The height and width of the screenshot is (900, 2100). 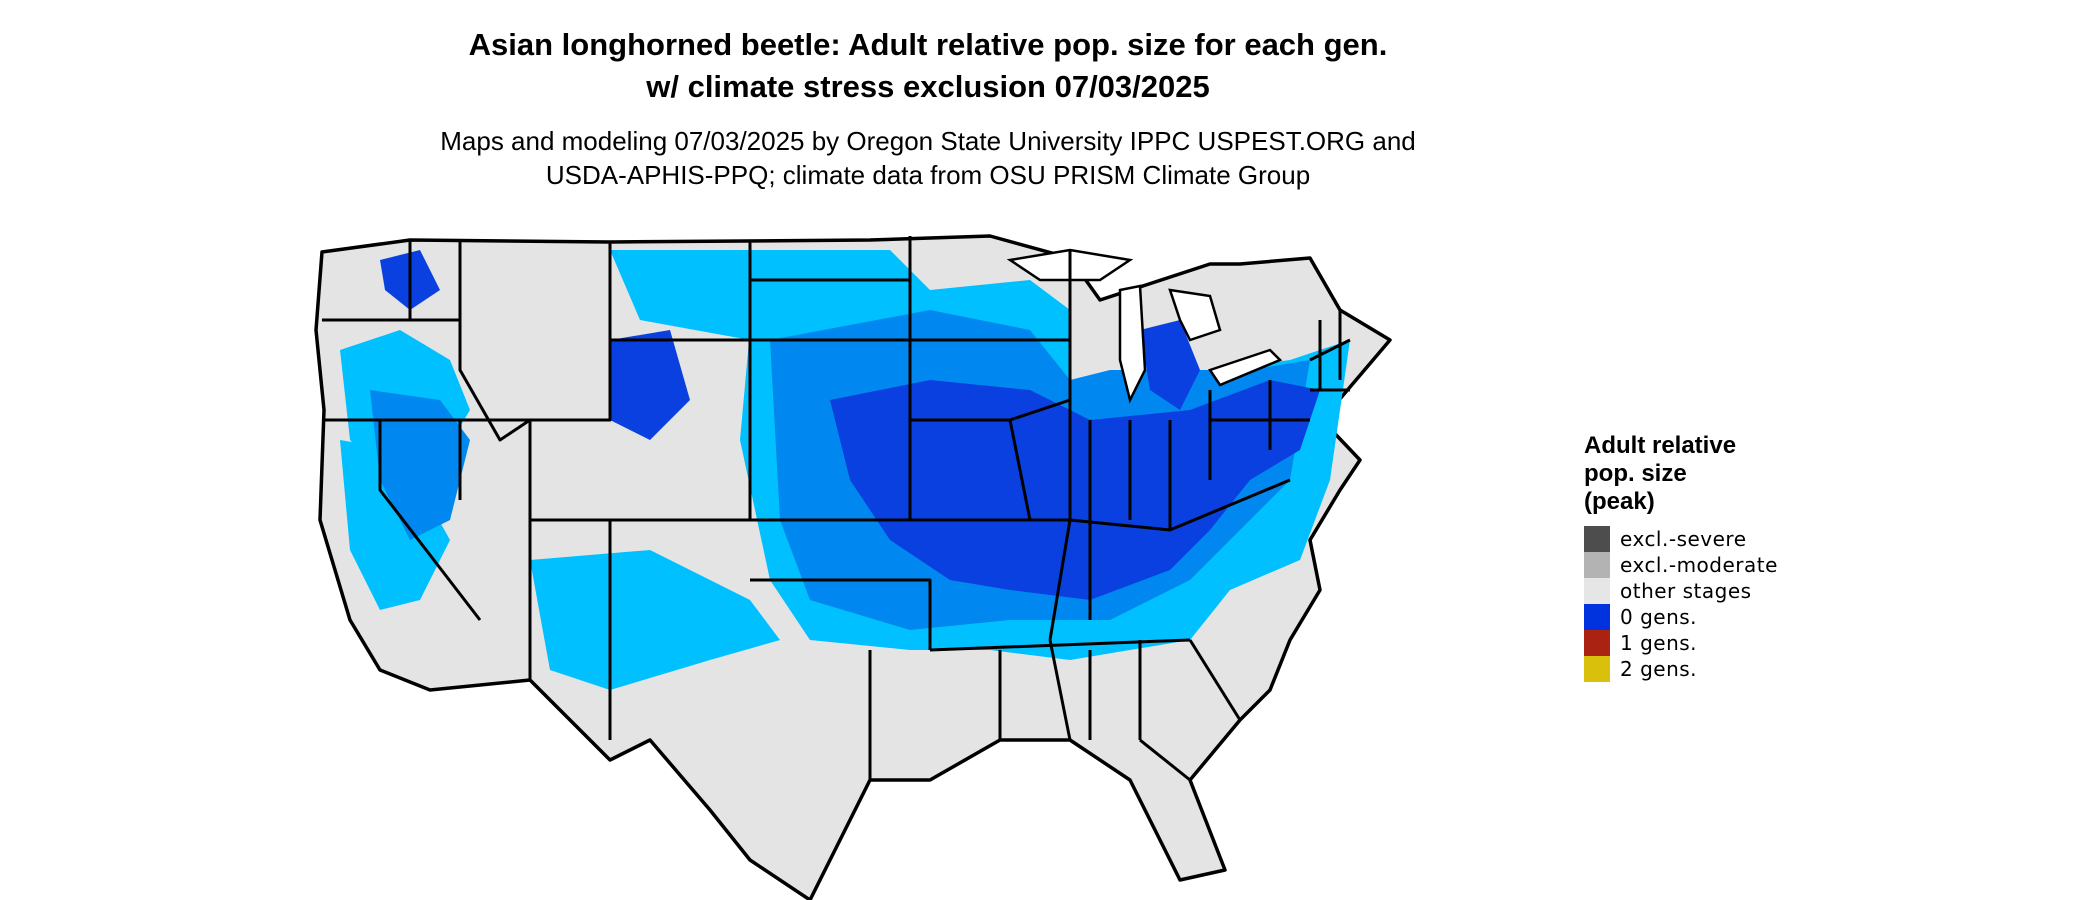 What do you see at coordinates (1683, 539) in the screenshot?
I see `legend-label: excl.-severe` at bounding box center [1683, 539].